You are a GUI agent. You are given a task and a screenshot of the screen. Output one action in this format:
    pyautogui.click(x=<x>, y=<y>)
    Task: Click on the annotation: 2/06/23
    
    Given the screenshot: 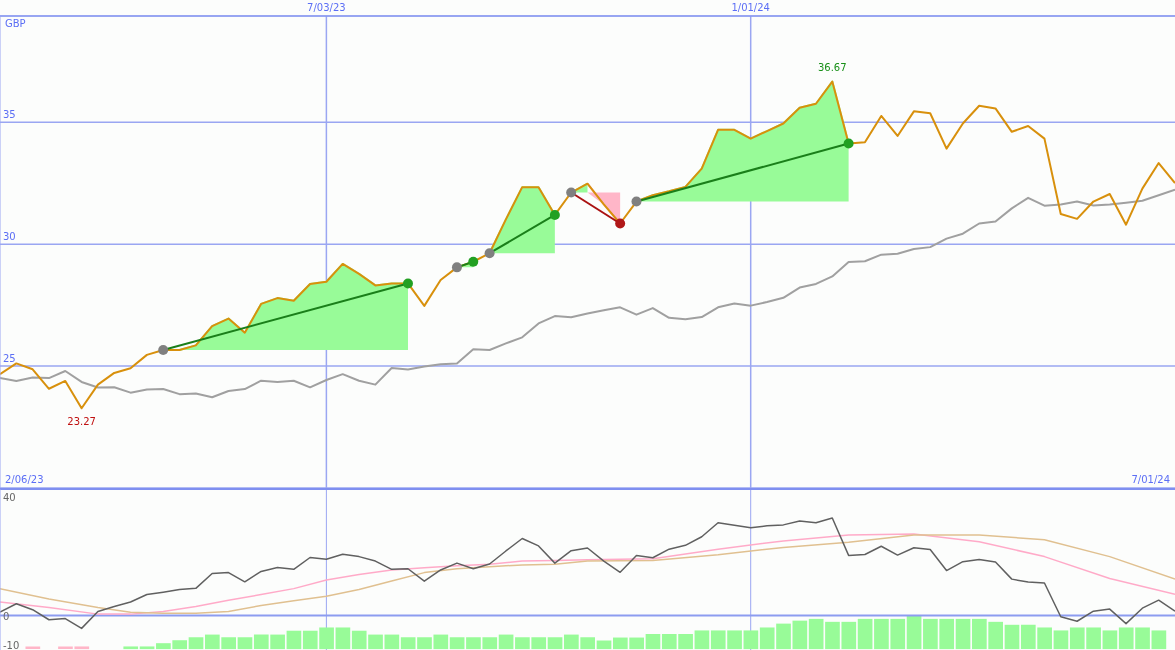 What is the action you would take?
    pyautogui.click(x=24, y=480)
    